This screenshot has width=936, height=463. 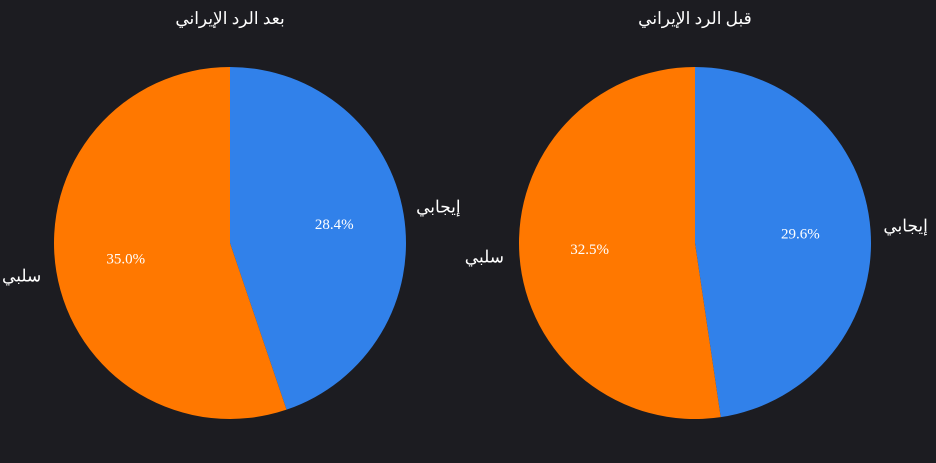 What do you see at coordinates (125, 260) in the screenshot?
I see `value-label: 35.0%` at bounding box center [125, 260].